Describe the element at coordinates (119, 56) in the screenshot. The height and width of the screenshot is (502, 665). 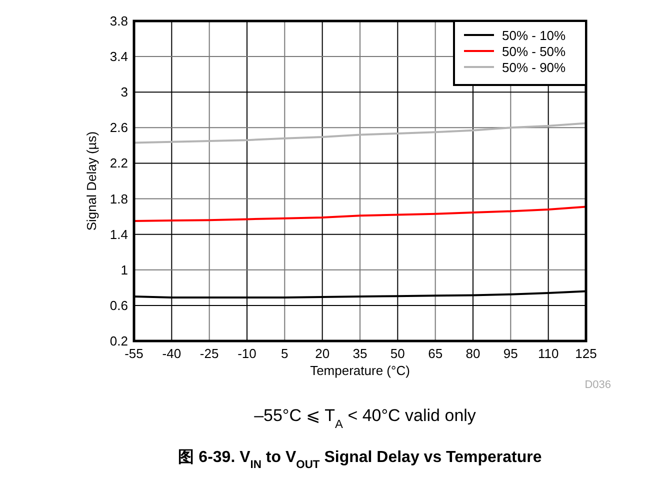
I see `y-tick-label: 3.4` at that location.